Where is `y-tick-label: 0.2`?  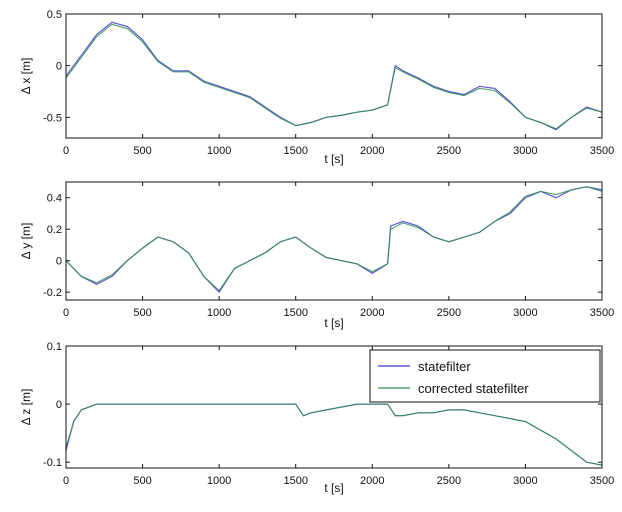
y-tick-label: 0.2 is located at coordinates (54, 230).